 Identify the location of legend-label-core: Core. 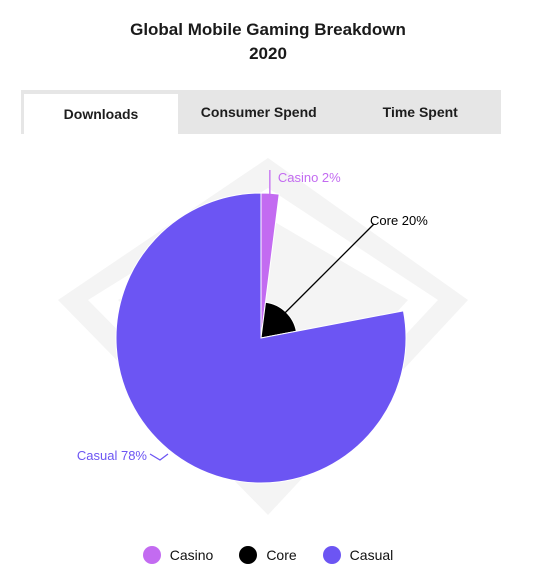
(281, 555).